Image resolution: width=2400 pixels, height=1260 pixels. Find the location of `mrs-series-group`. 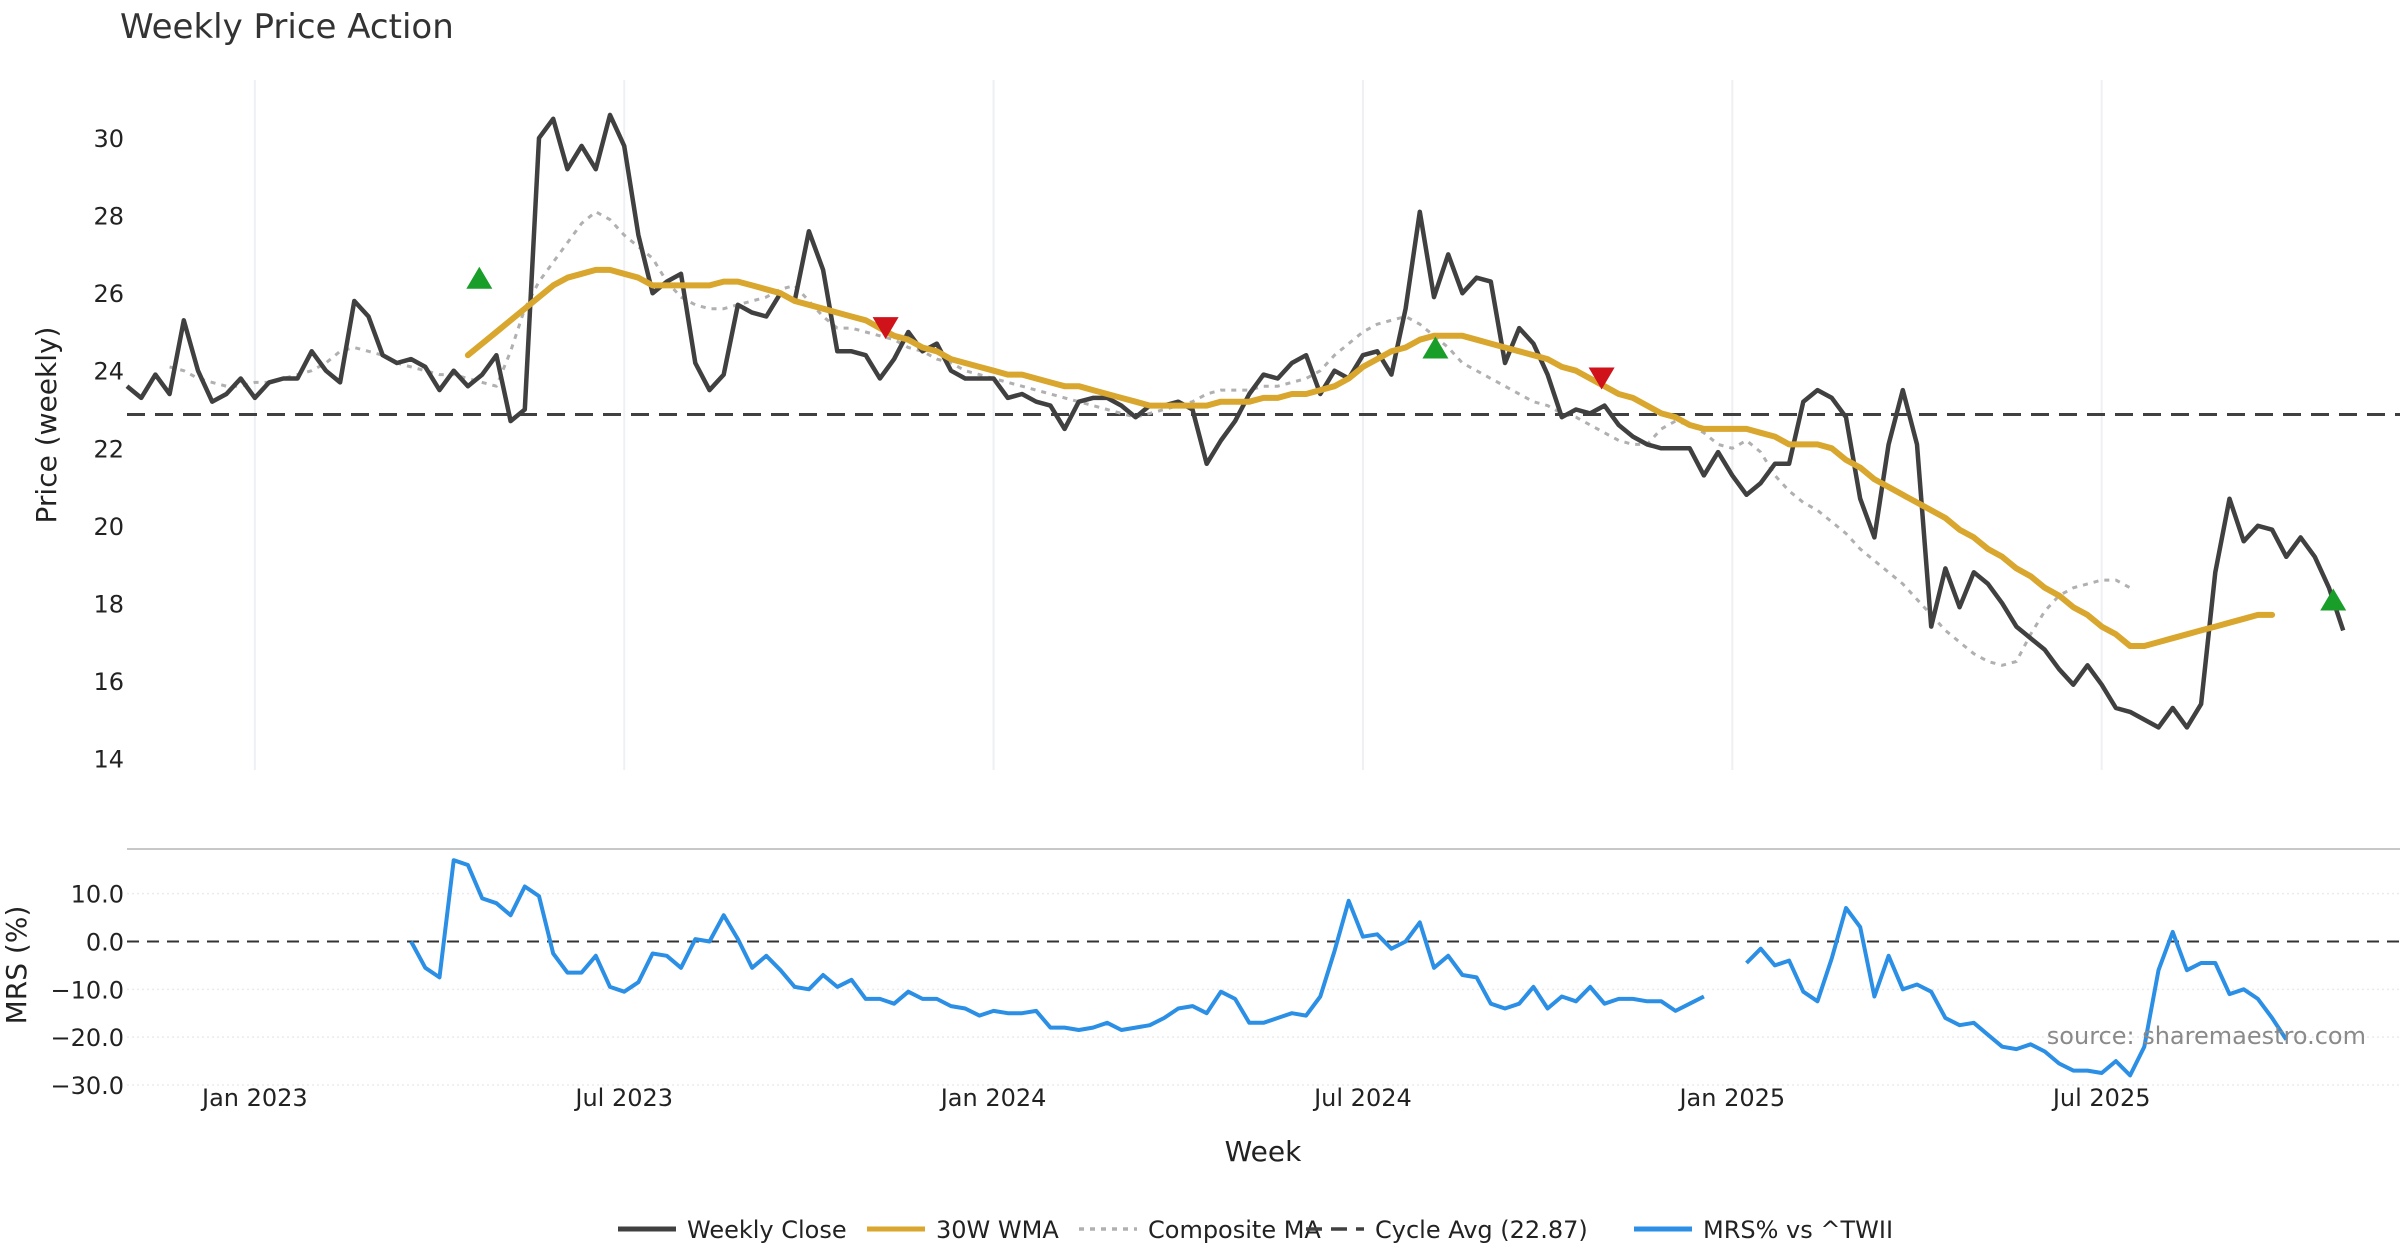

mrs-series-group is located at coordinates (1348, 968).